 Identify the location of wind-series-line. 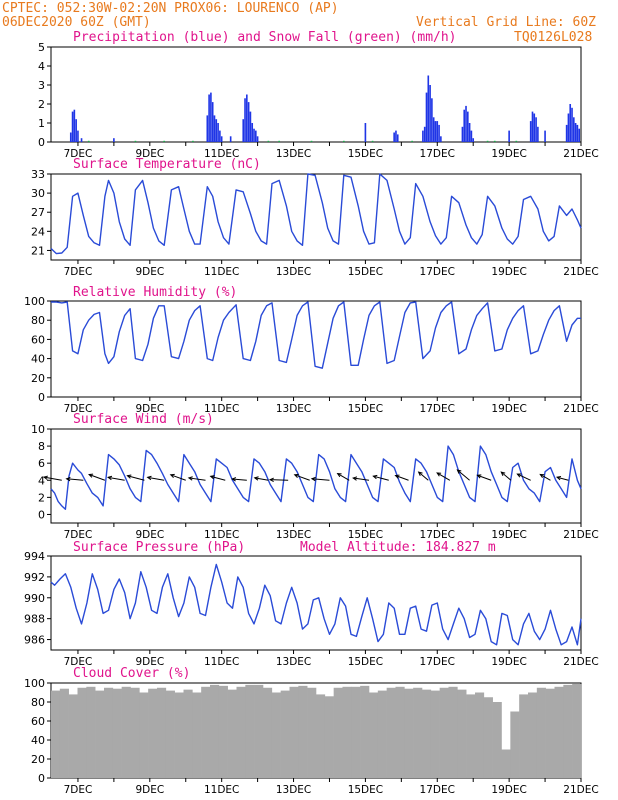
(316, 477).